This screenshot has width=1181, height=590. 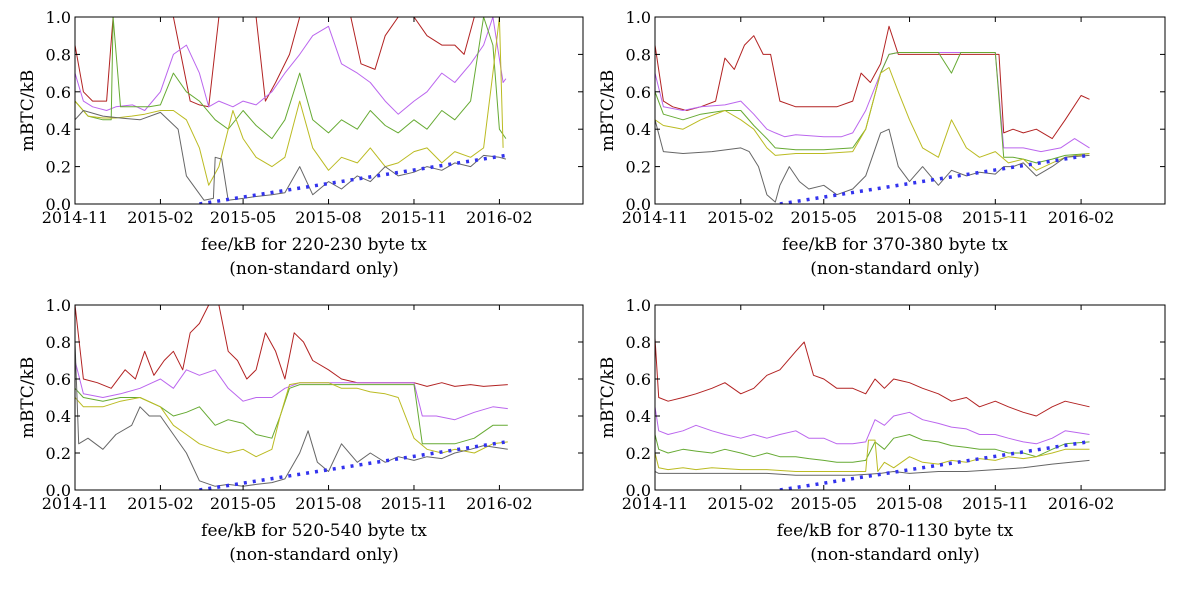 I want to click on x-axis-label: fee/kB for 520-540 byte tx, so click(x=314, y=531).